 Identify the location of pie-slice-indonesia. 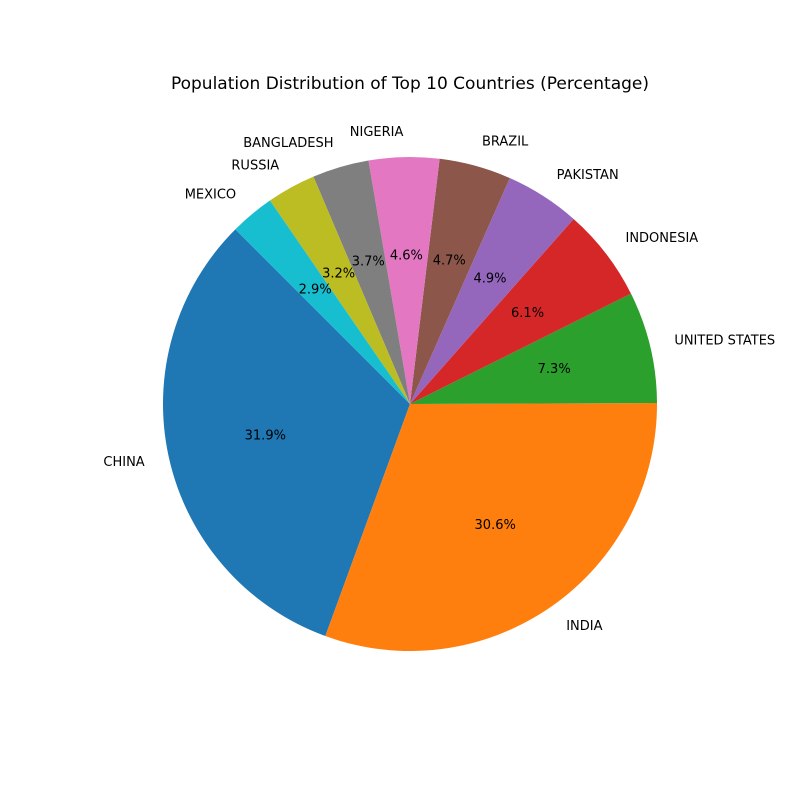
(520, 311).